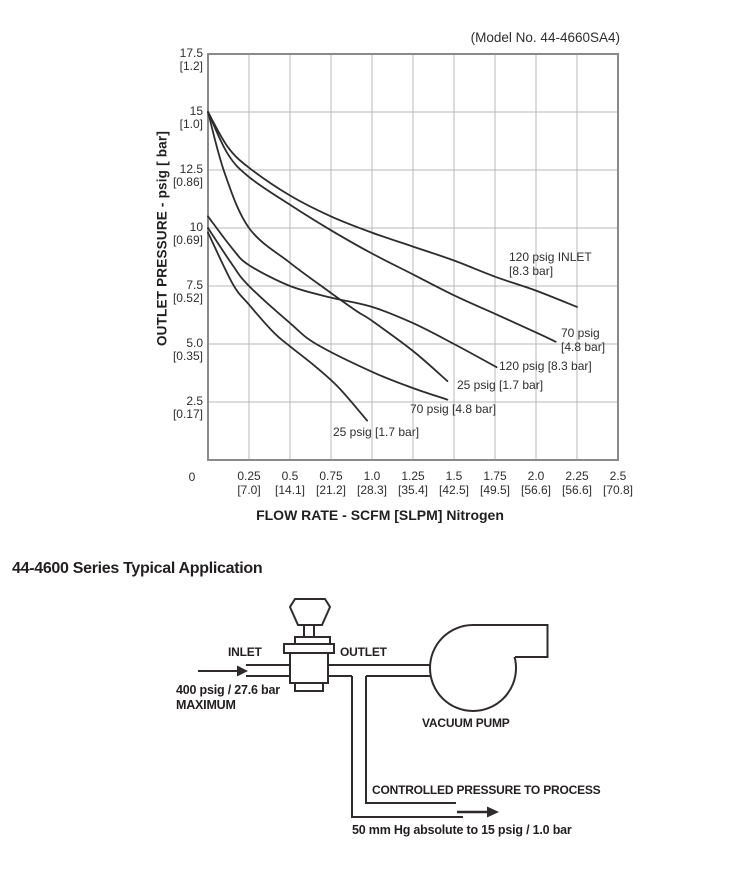 This screenshot has width=731, height=889. What do you see at coordinates (376, 432) in the screenshot?
I see `curve-label-25psig-lower: 25 psig [1.7 bar]` at bounding box center [376, 432].